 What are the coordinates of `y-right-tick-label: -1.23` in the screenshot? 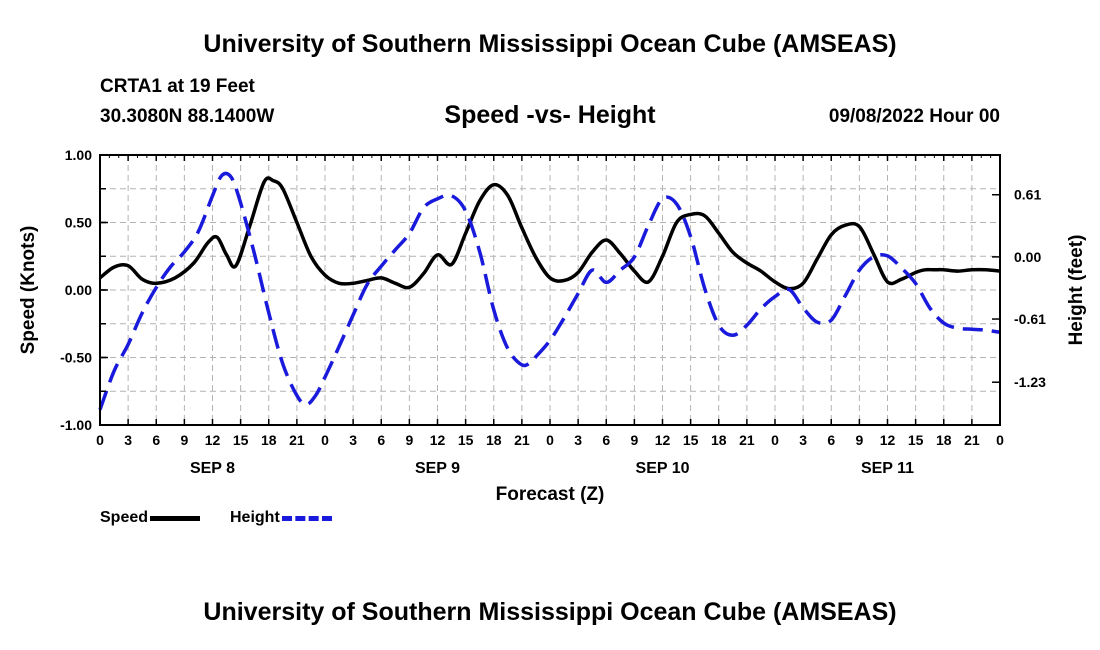 It's located at (1030, 382).